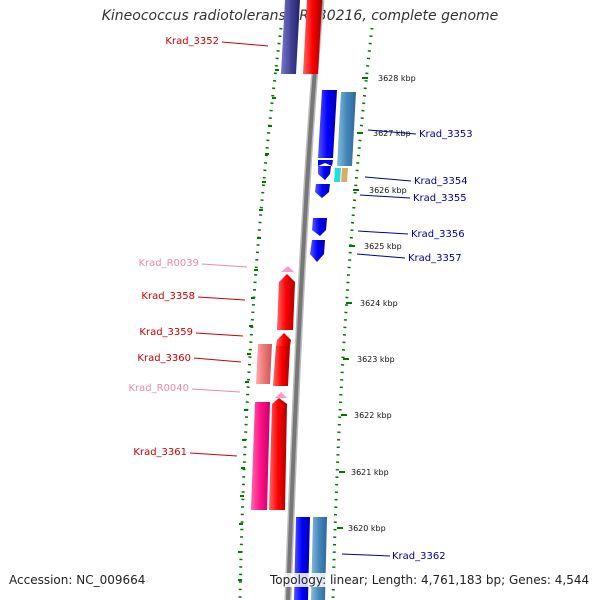 The image size is (600, 600). I want to click on gene-forward-mid, so click(281, 366).